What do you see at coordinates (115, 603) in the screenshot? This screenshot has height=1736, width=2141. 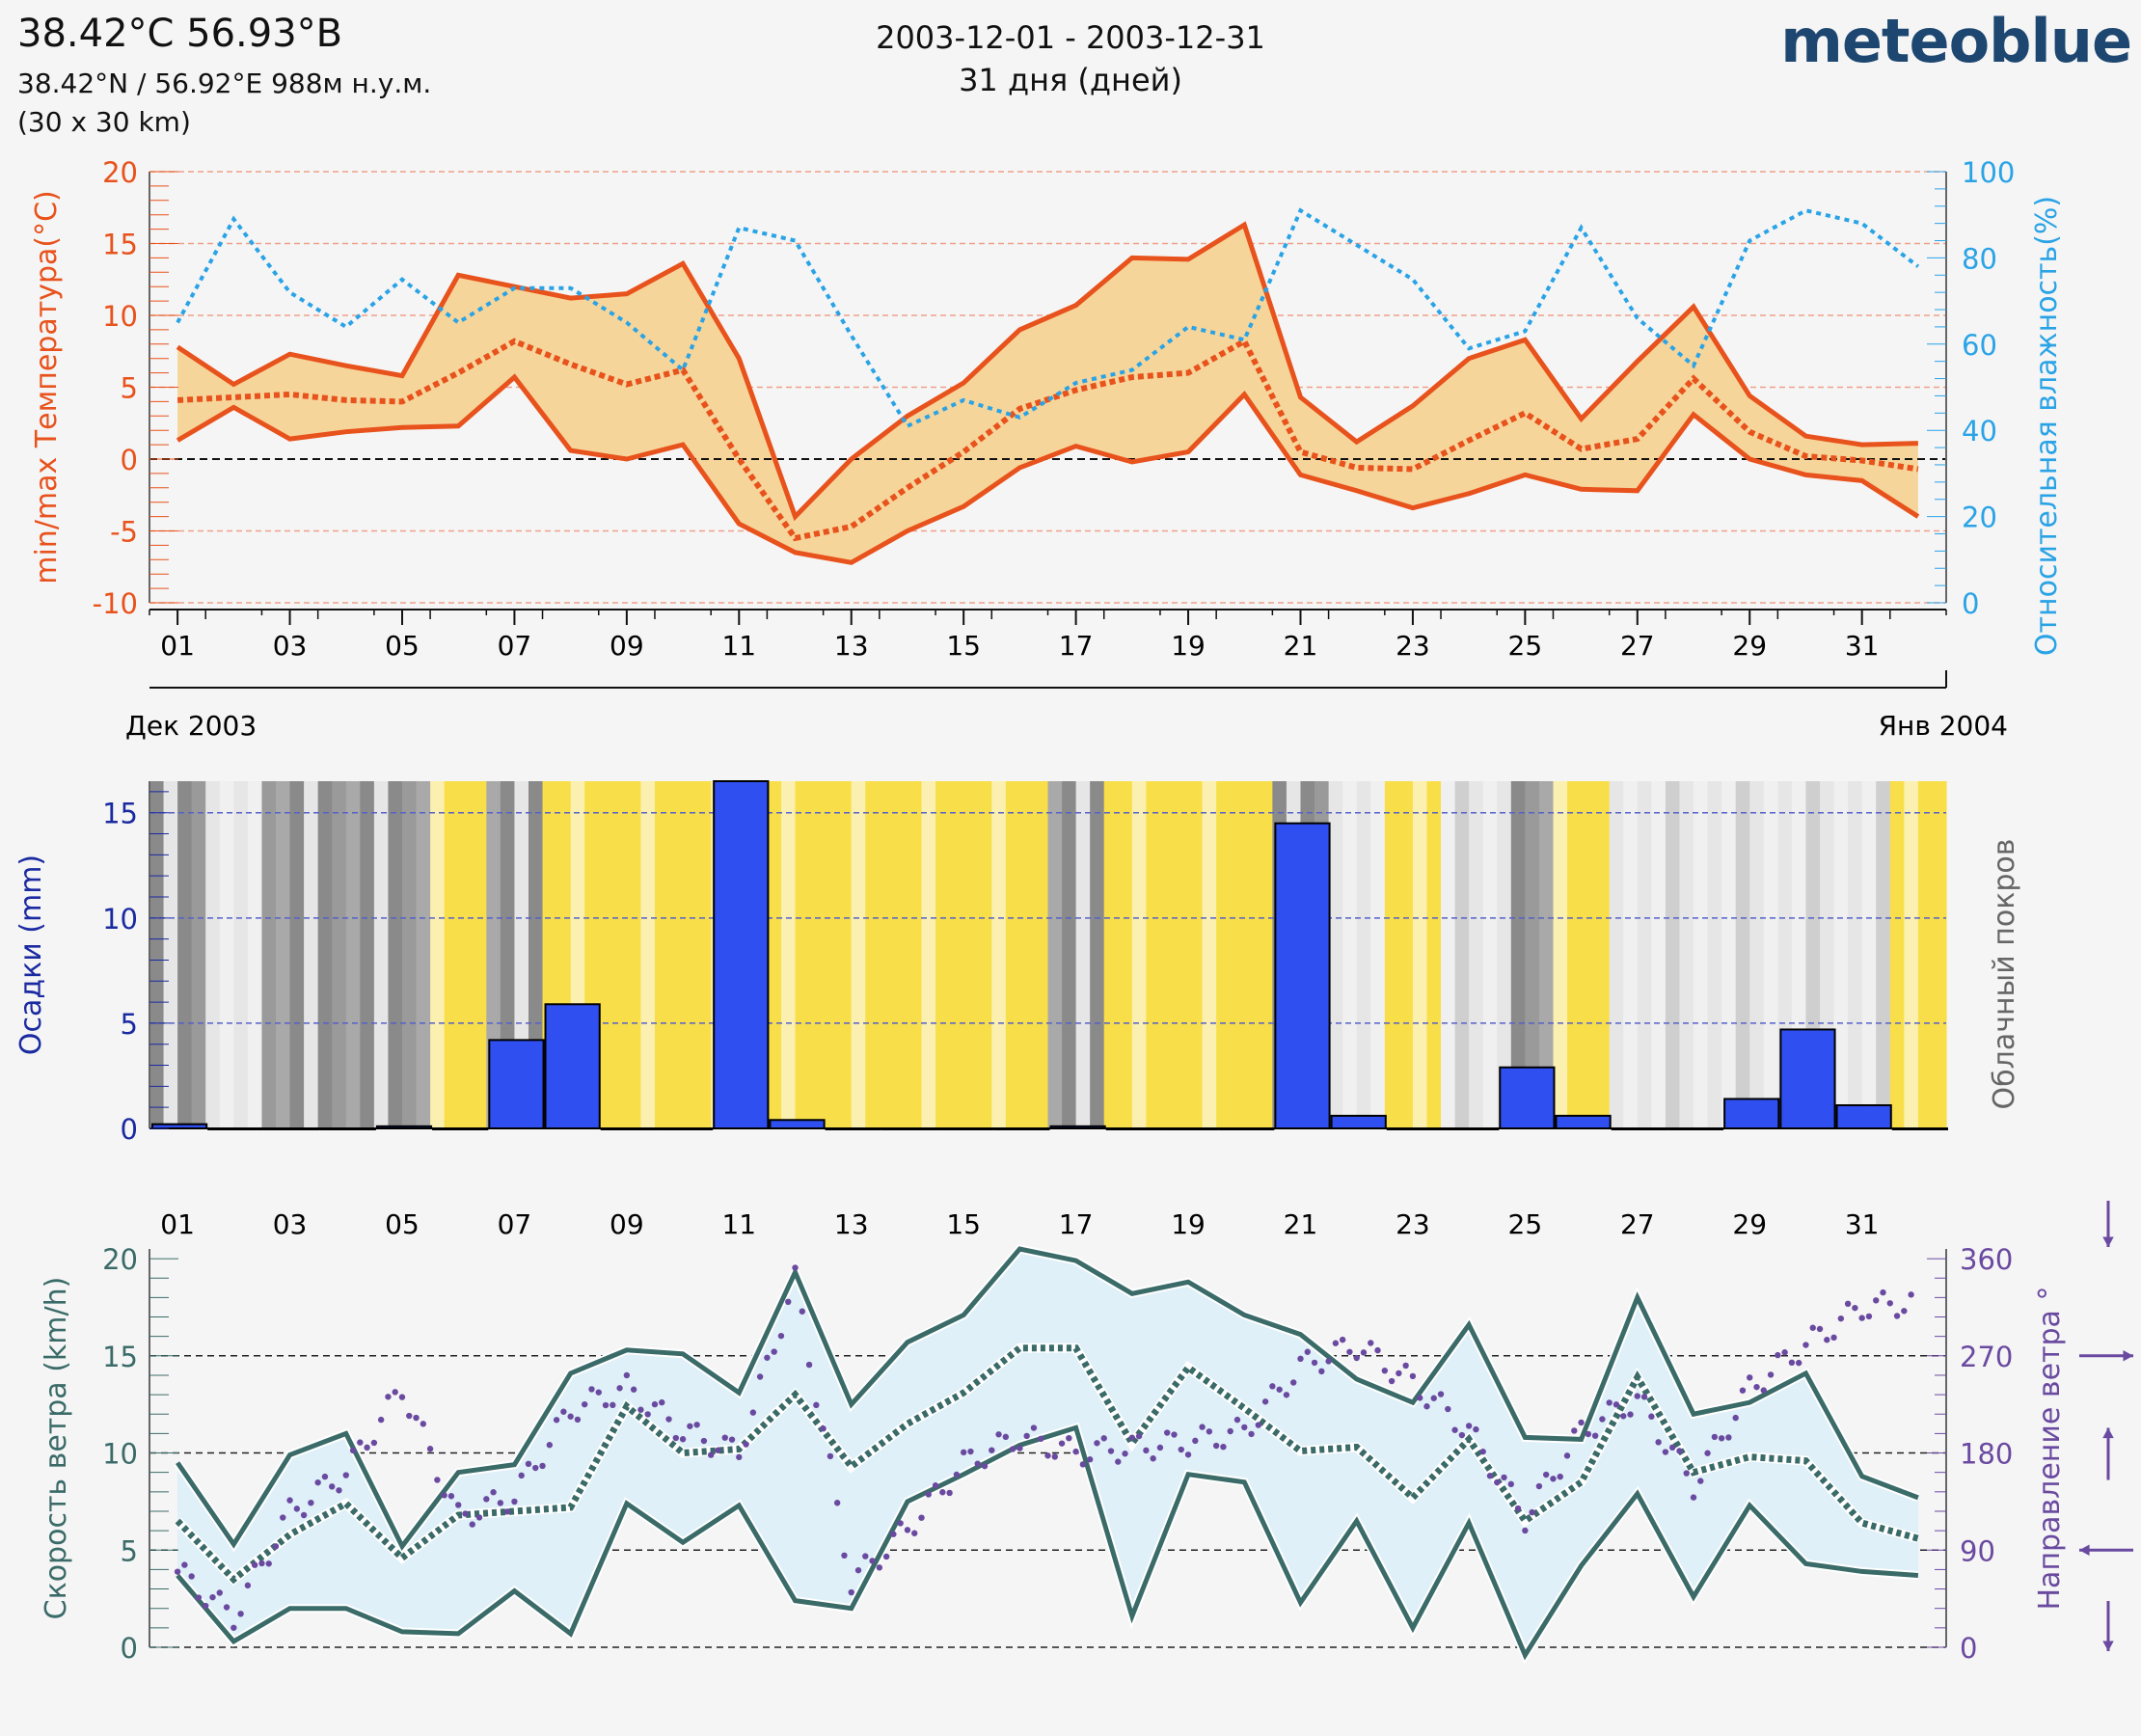 I see `temp-tick-label: -10` at bounding box center [115, 603].